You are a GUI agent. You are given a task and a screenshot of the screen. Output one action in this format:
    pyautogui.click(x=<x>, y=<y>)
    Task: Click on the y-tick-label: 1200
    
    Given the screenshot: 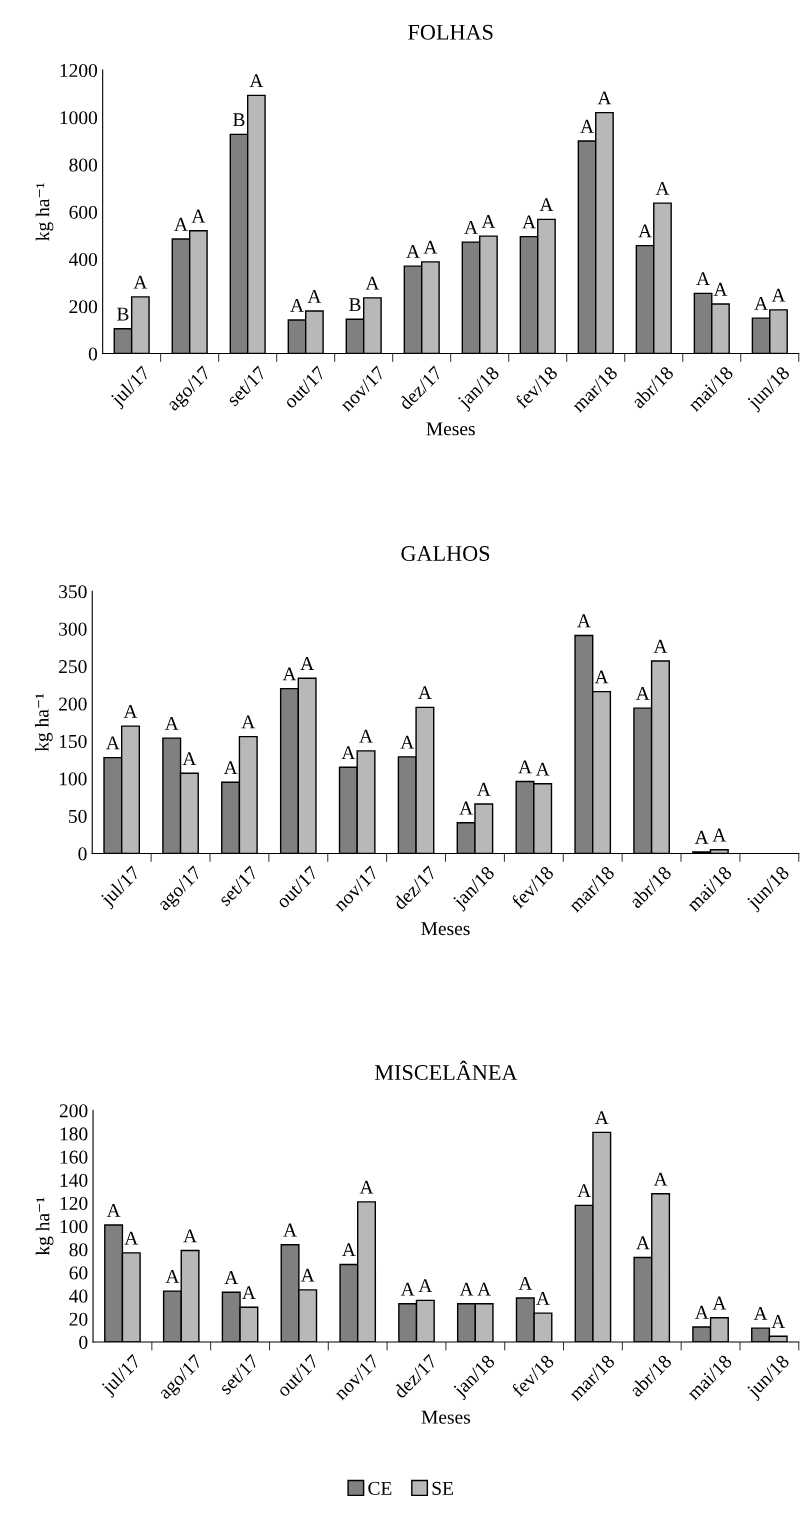 What is the action you would take?
    pyautogui.click(x=79, y=70)
    